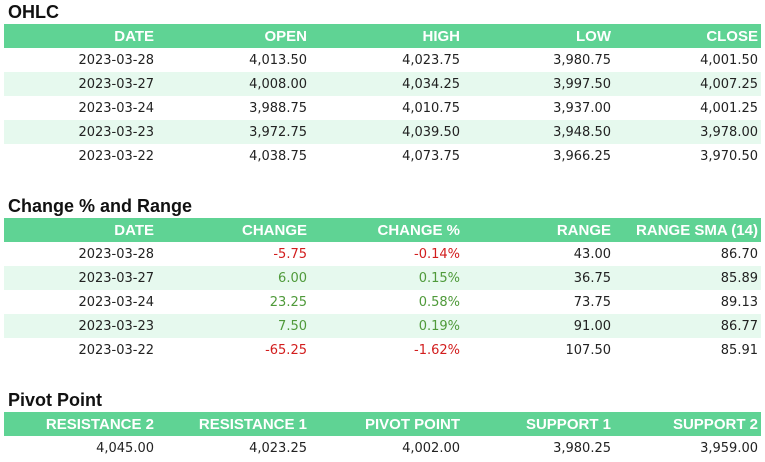 This screenshot has height=462, width=765. Describe the element at coordinates (386, 36) in the screenshot. I see `ohlc-header-high: HIGH` at that location.